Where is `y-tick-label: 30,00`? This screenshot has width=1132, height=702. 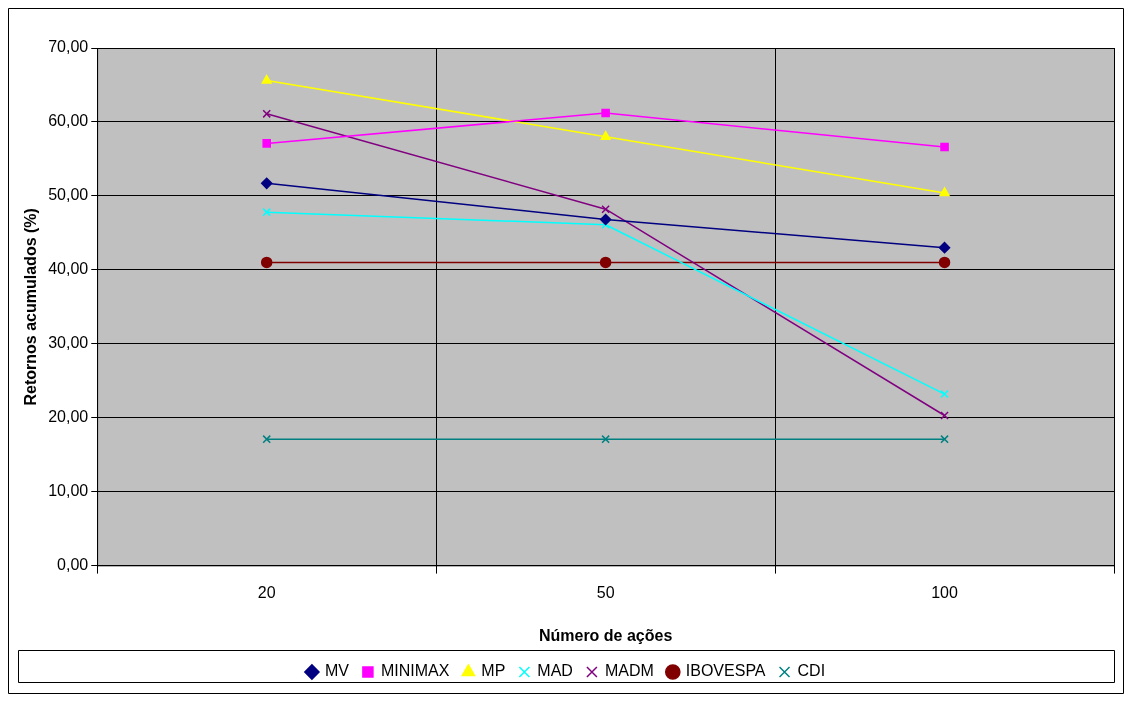
y-tick-label: 30,00 is located at coordinates (68, 343).